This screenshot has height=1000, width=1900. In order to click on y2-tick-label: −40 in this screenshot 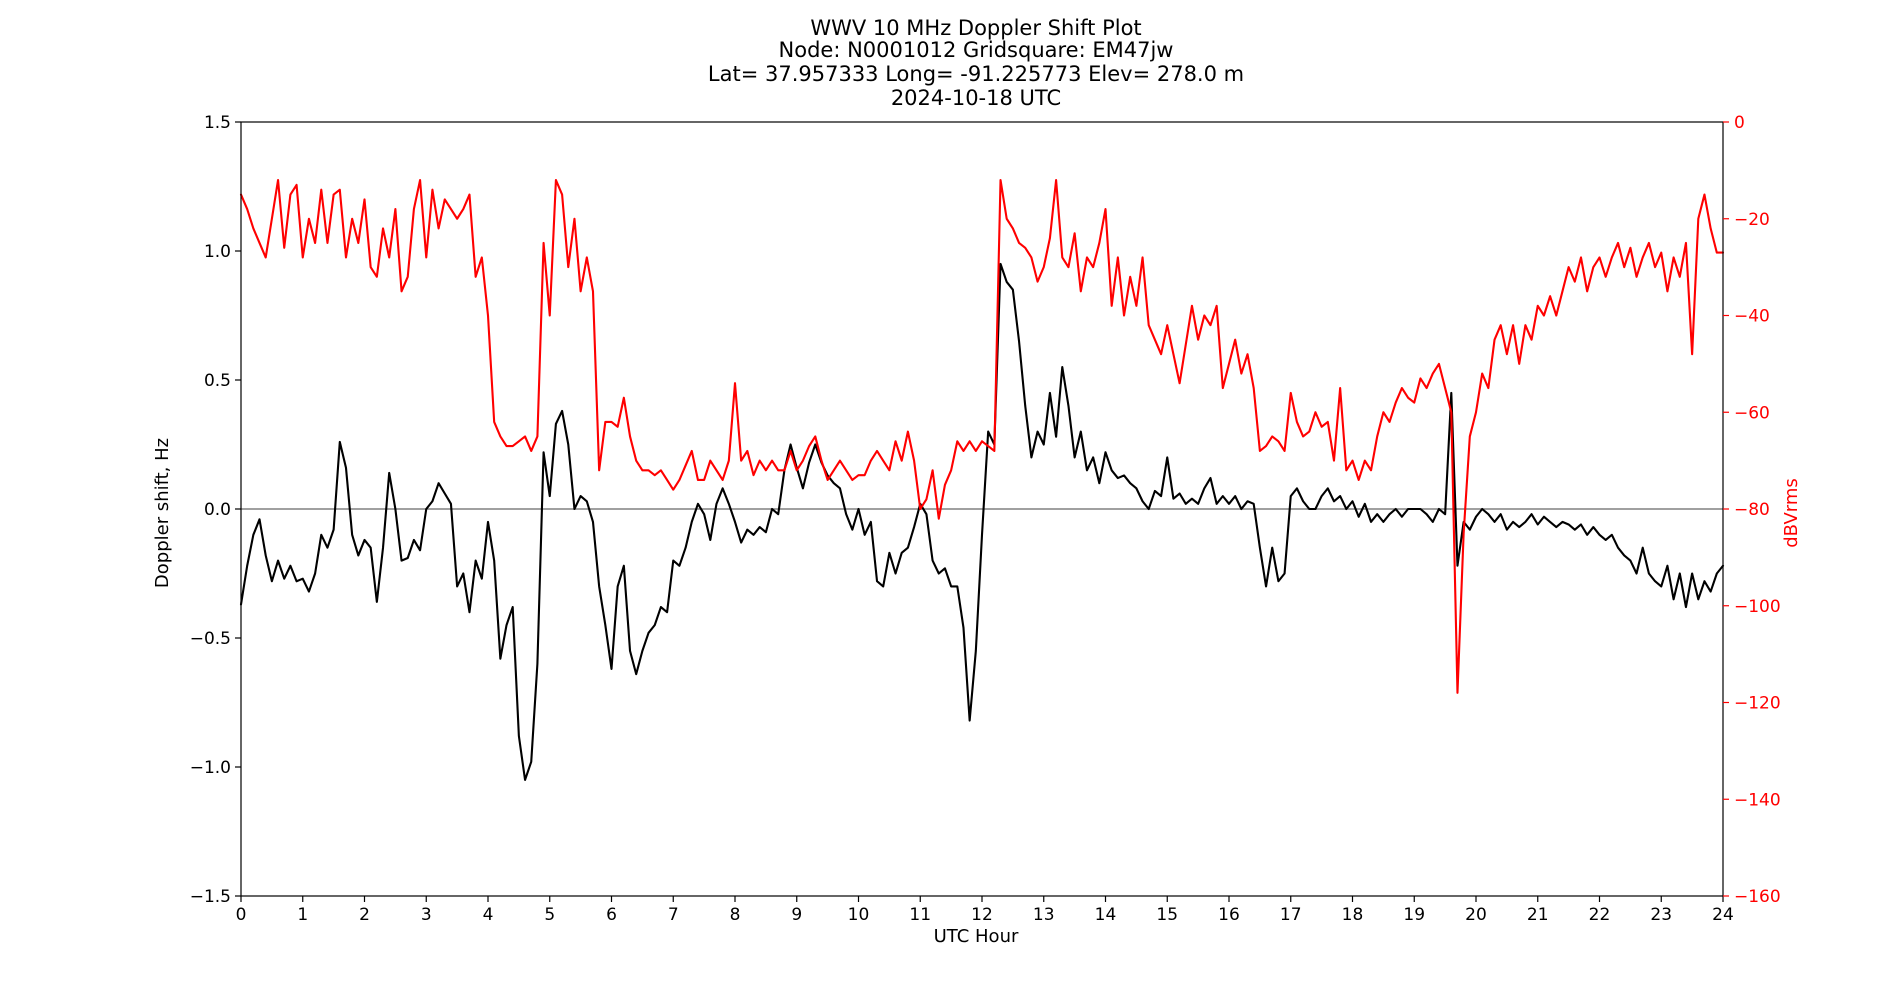, I will do `click(1752, 317)`.